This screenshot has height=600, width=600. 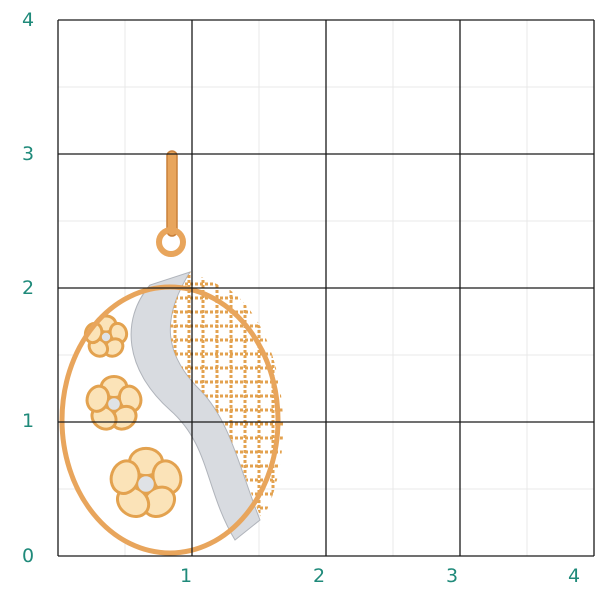 I want to click on y-label-3: 3, so click(x=28, y=154).